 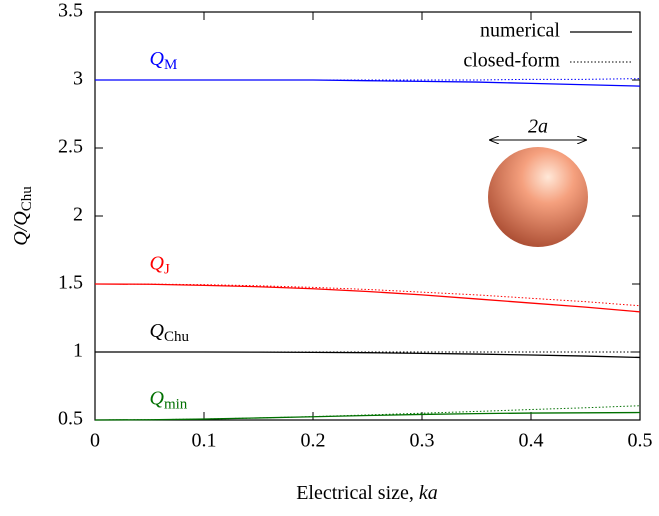 What do you see at coordinates (538, 127) in the screenshot?
I see `inset-label: 2a` at bounding box center [538, 127].